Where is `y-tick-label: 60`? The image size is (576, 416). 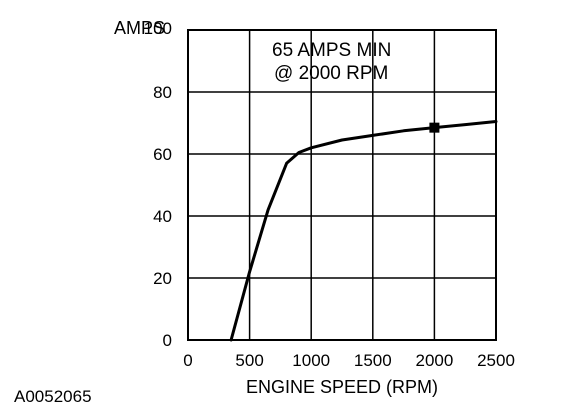
y-tick-label: 60 is located at coordinates (162, 154).